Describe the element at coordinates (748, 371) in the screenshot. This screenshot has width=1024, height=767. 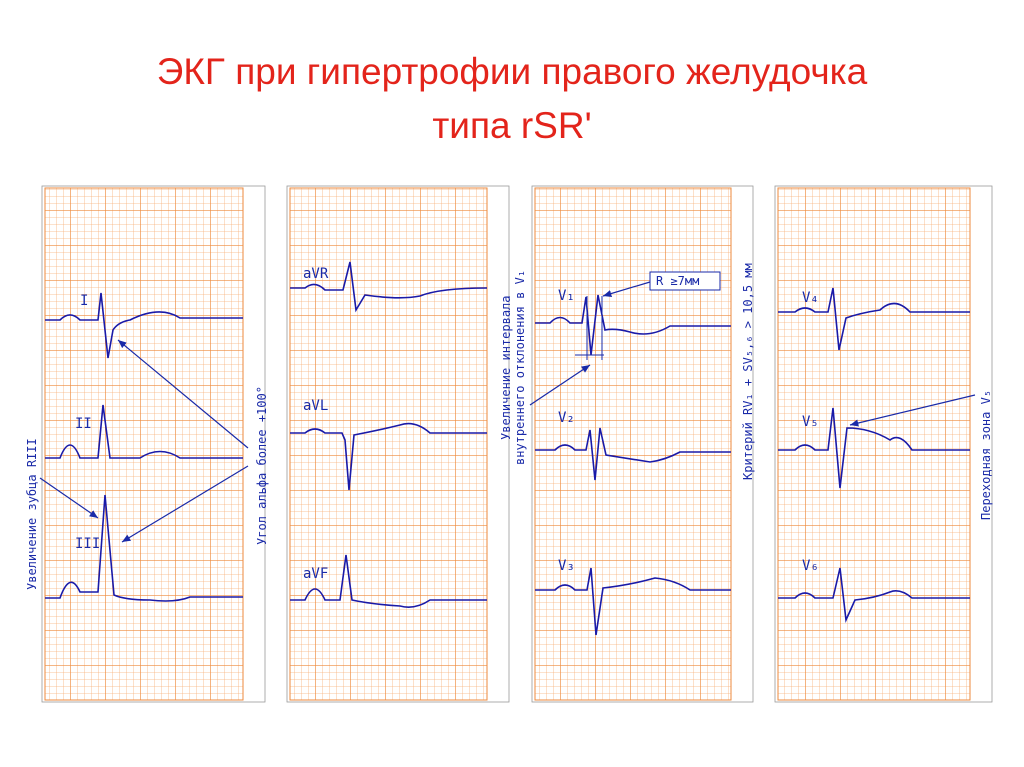
I see `annotation: Критерий RV₁ + SV₅,₆ > 10,5 мм` at that location.